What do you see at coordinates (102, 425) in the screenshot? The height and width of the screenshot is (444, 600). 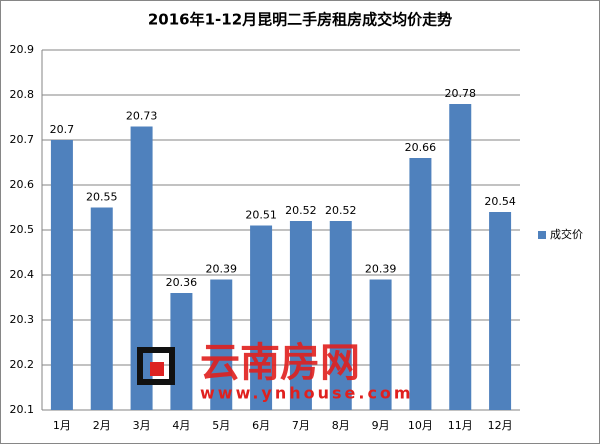 I see `x-tick-label: 2月` at bounding box center [102, 425].